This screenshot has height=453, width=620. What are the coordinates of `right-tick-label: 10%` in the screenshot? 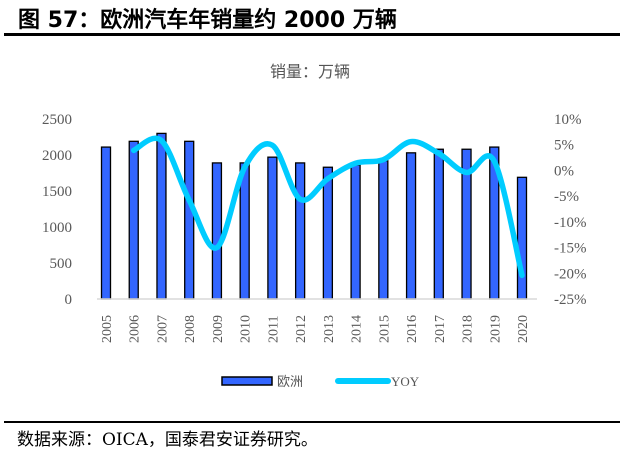 It's located at (568, 120).